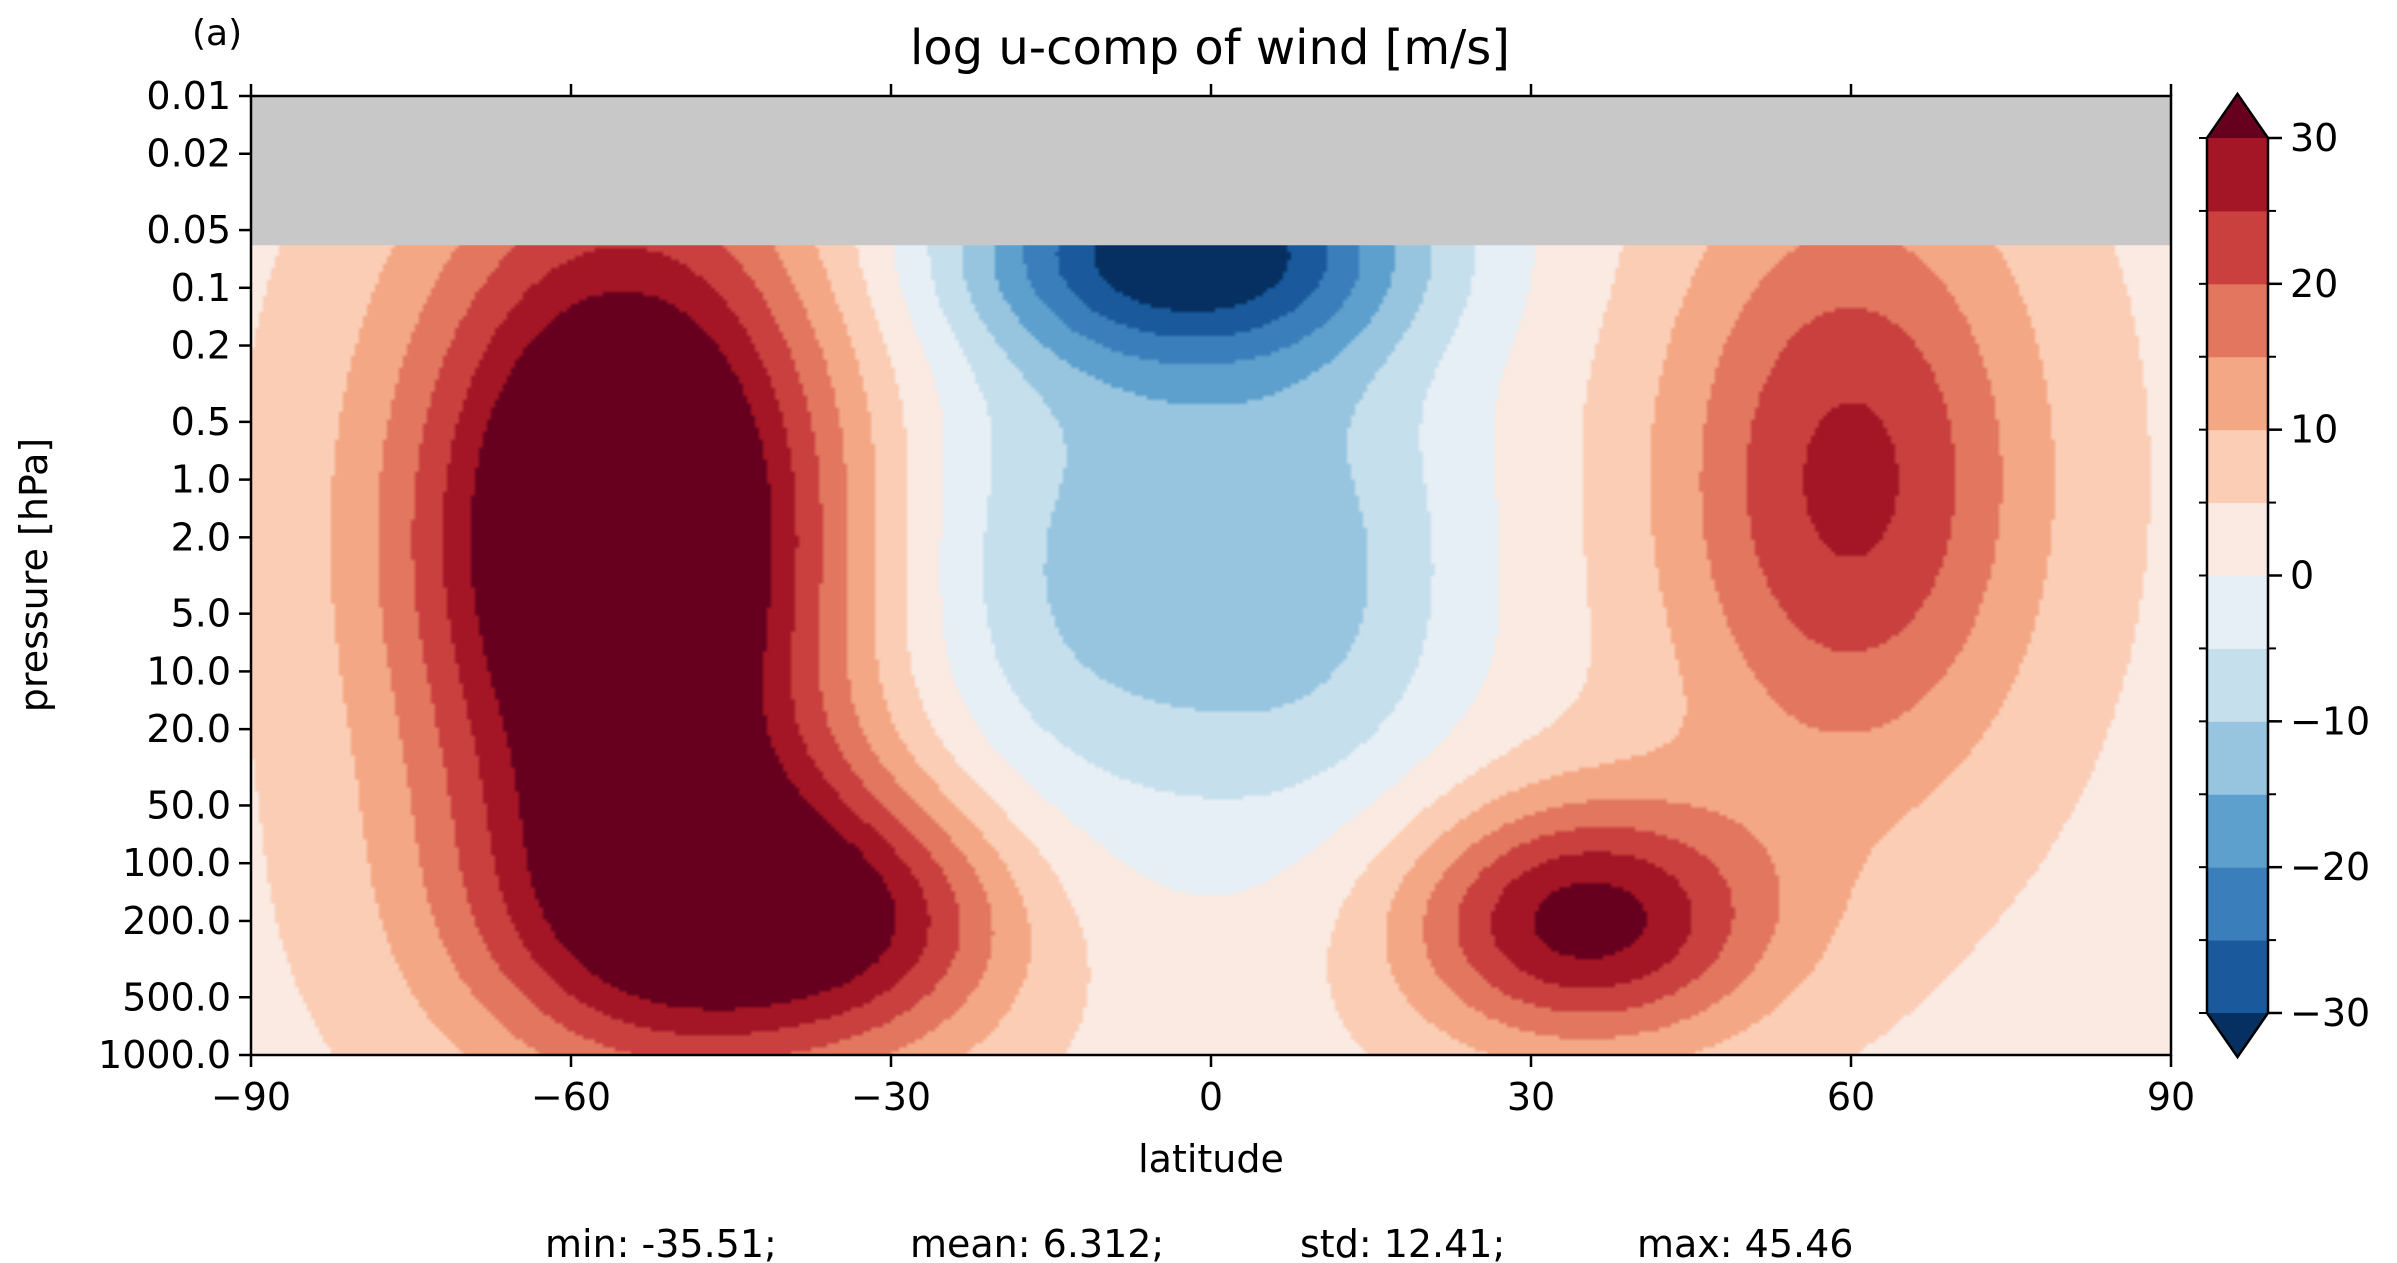 The width and height of the screenshot is (2397, 1263). Describe the element at coordinates (188, 805) in the screenshot. I see `y-tick-label: 50.0` at that location.